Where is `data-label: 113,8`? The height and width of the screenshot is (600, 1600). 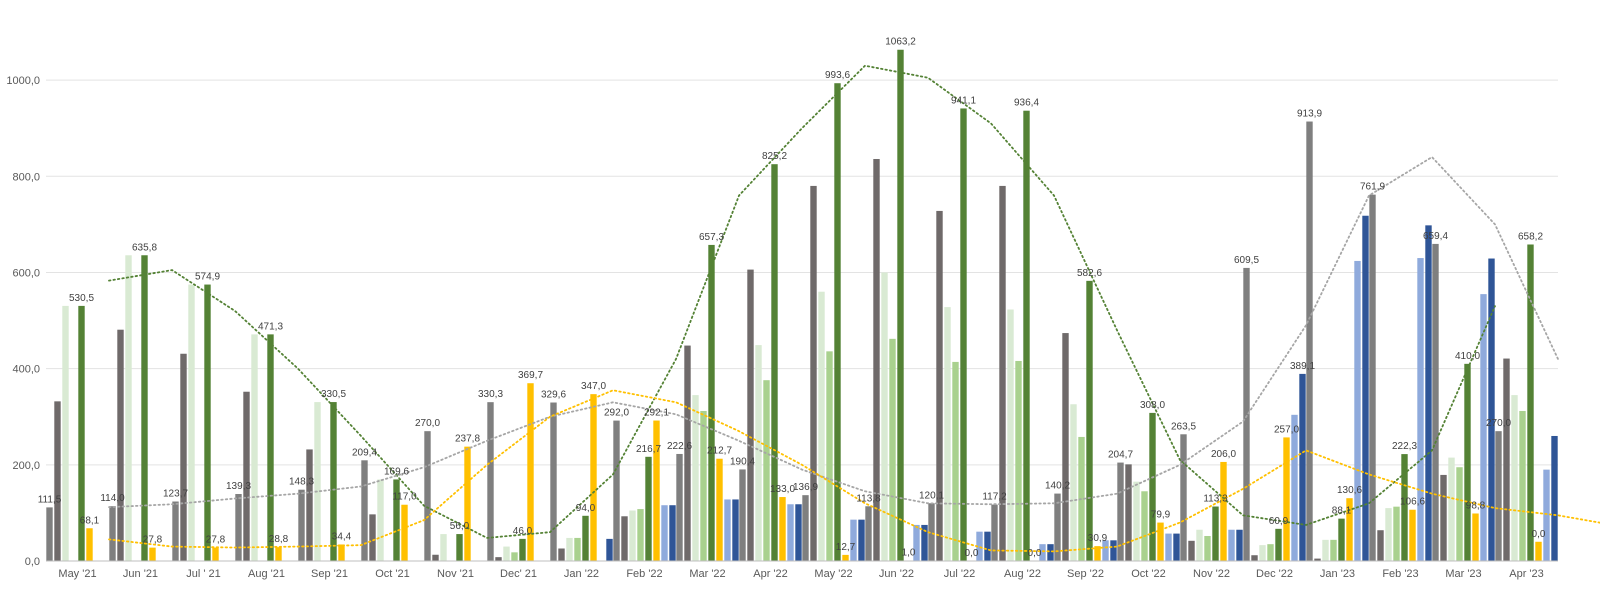 data-label: 113,8 is located at coordinates (868, 498).